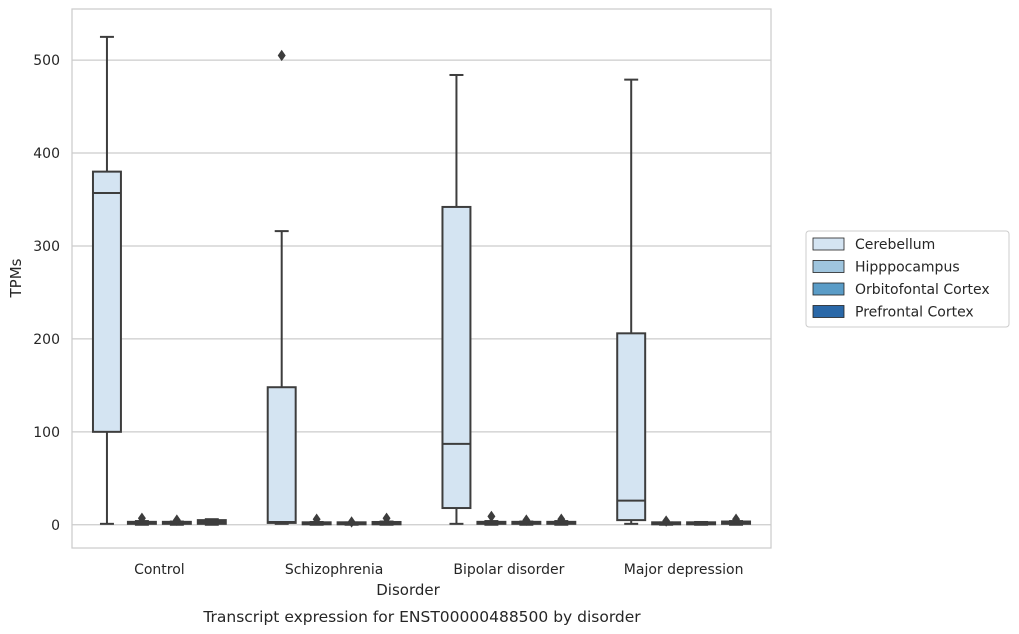 The image size is (1019, 634). I want to click on legend-label-0: Cerebellum, so click(895, 245).